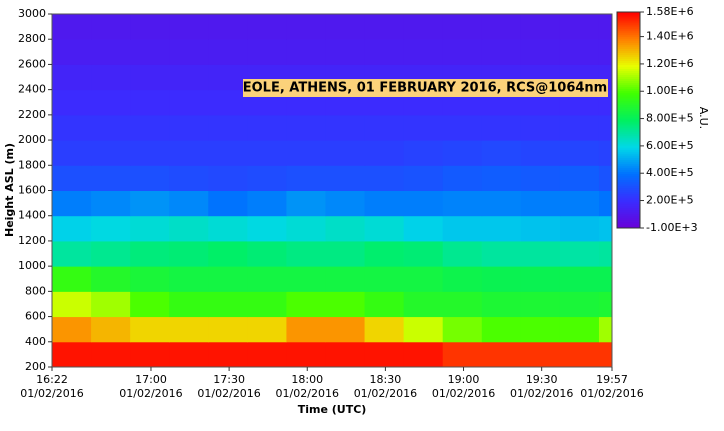 This screenshot has height=431, width=724. I want to click on title-box, so click(425, 88).